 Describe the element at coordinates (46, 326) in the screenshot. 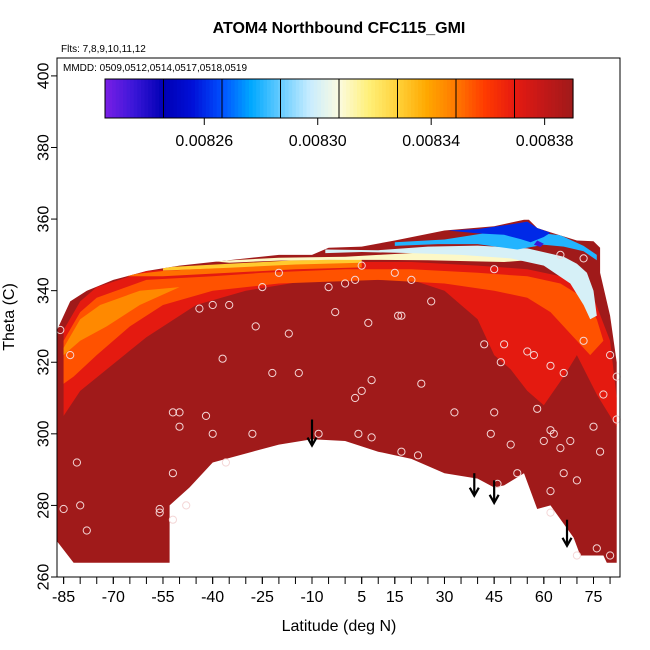

I see `y-axis: 260 280 300 320 340 360 380 400` at that location.